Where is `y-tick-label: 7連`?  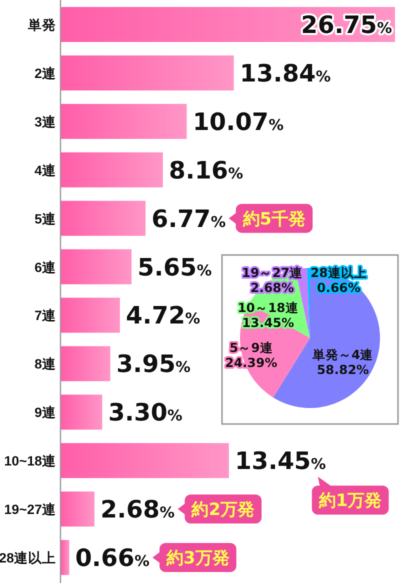 y-tick-label: 7連 is located at coordinates (45, 316).